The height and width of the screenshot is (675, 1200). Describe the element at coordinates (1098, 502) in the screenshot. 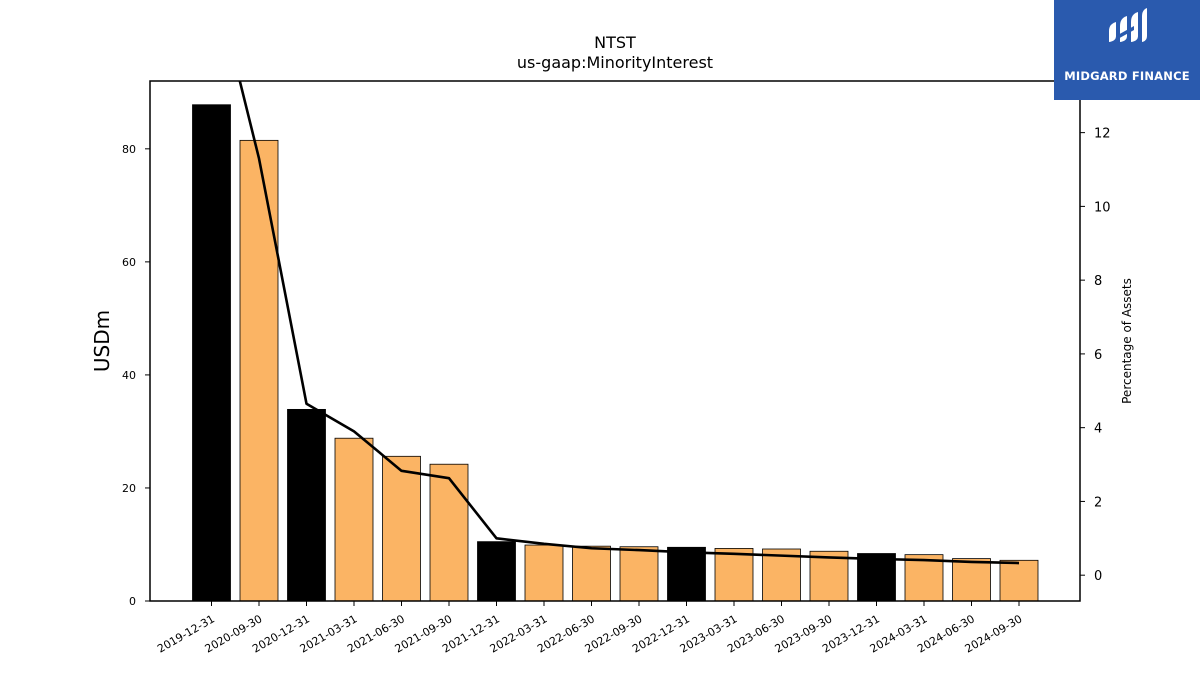

I see `y2-tick-label: 2` at that location.